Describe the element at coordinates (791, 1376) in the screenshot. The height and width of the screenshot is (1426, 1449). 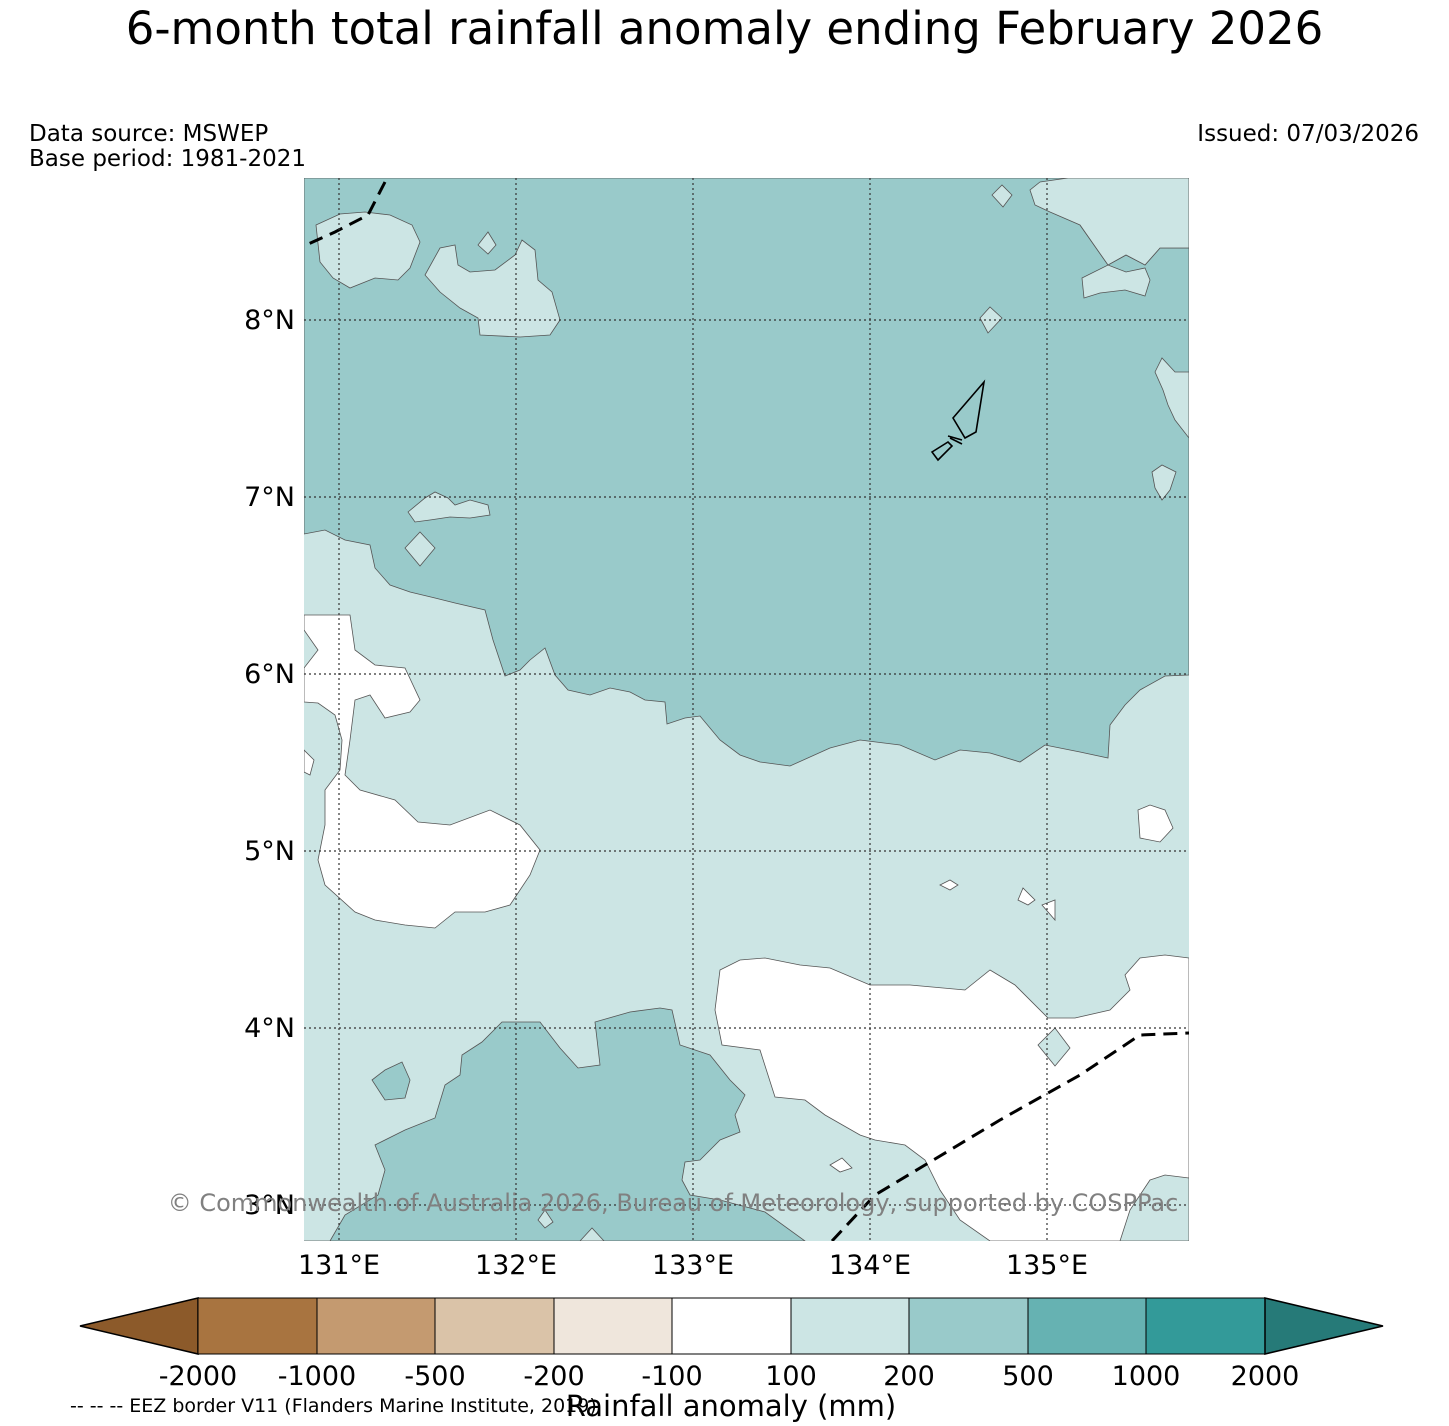
I see `colorbar-tick-label: 100` at that location.